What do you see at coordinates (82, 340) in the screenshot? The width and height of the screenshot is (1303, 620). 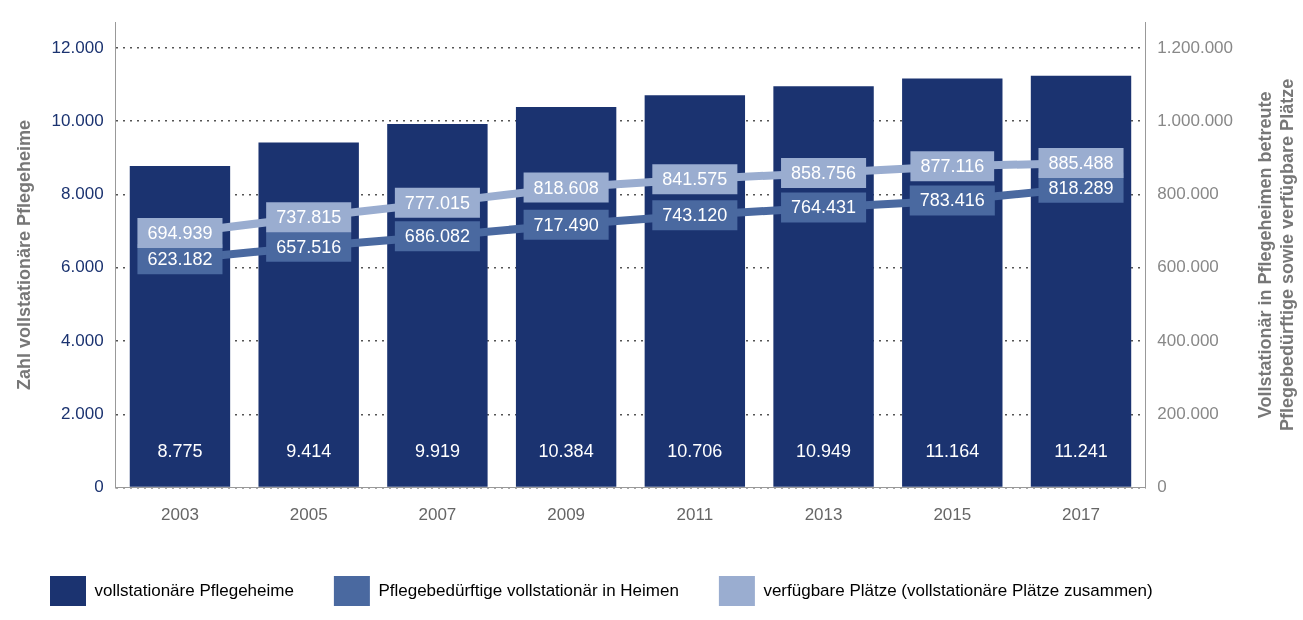 I see `y-tick-label: 4.000` at bounding box center [82, 340].